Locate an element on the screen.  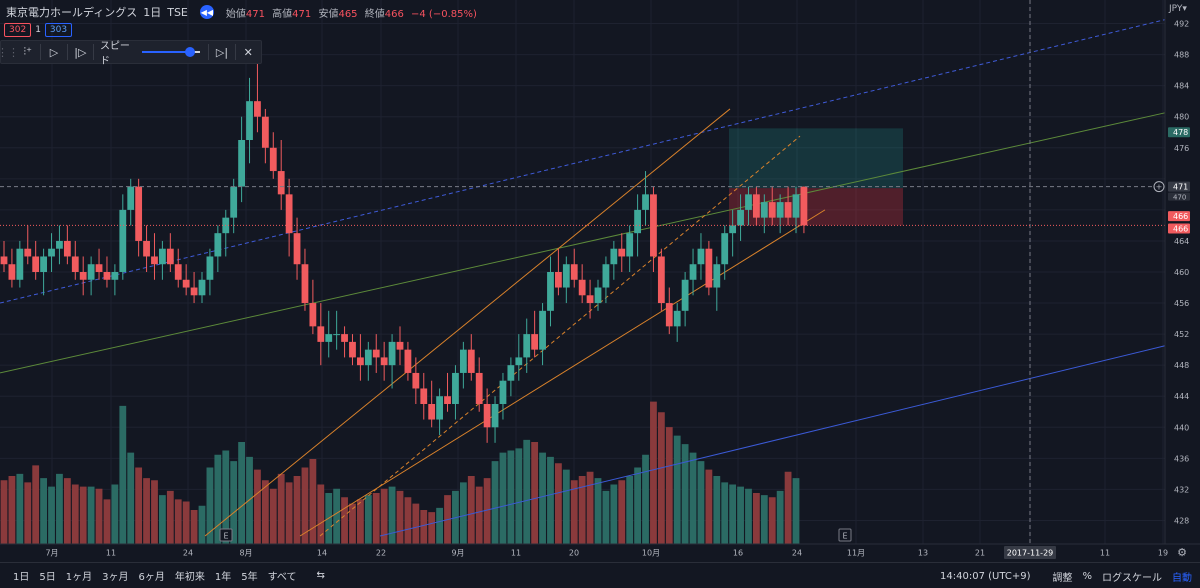
range-all: すべて is located at coordinates (282, 577).